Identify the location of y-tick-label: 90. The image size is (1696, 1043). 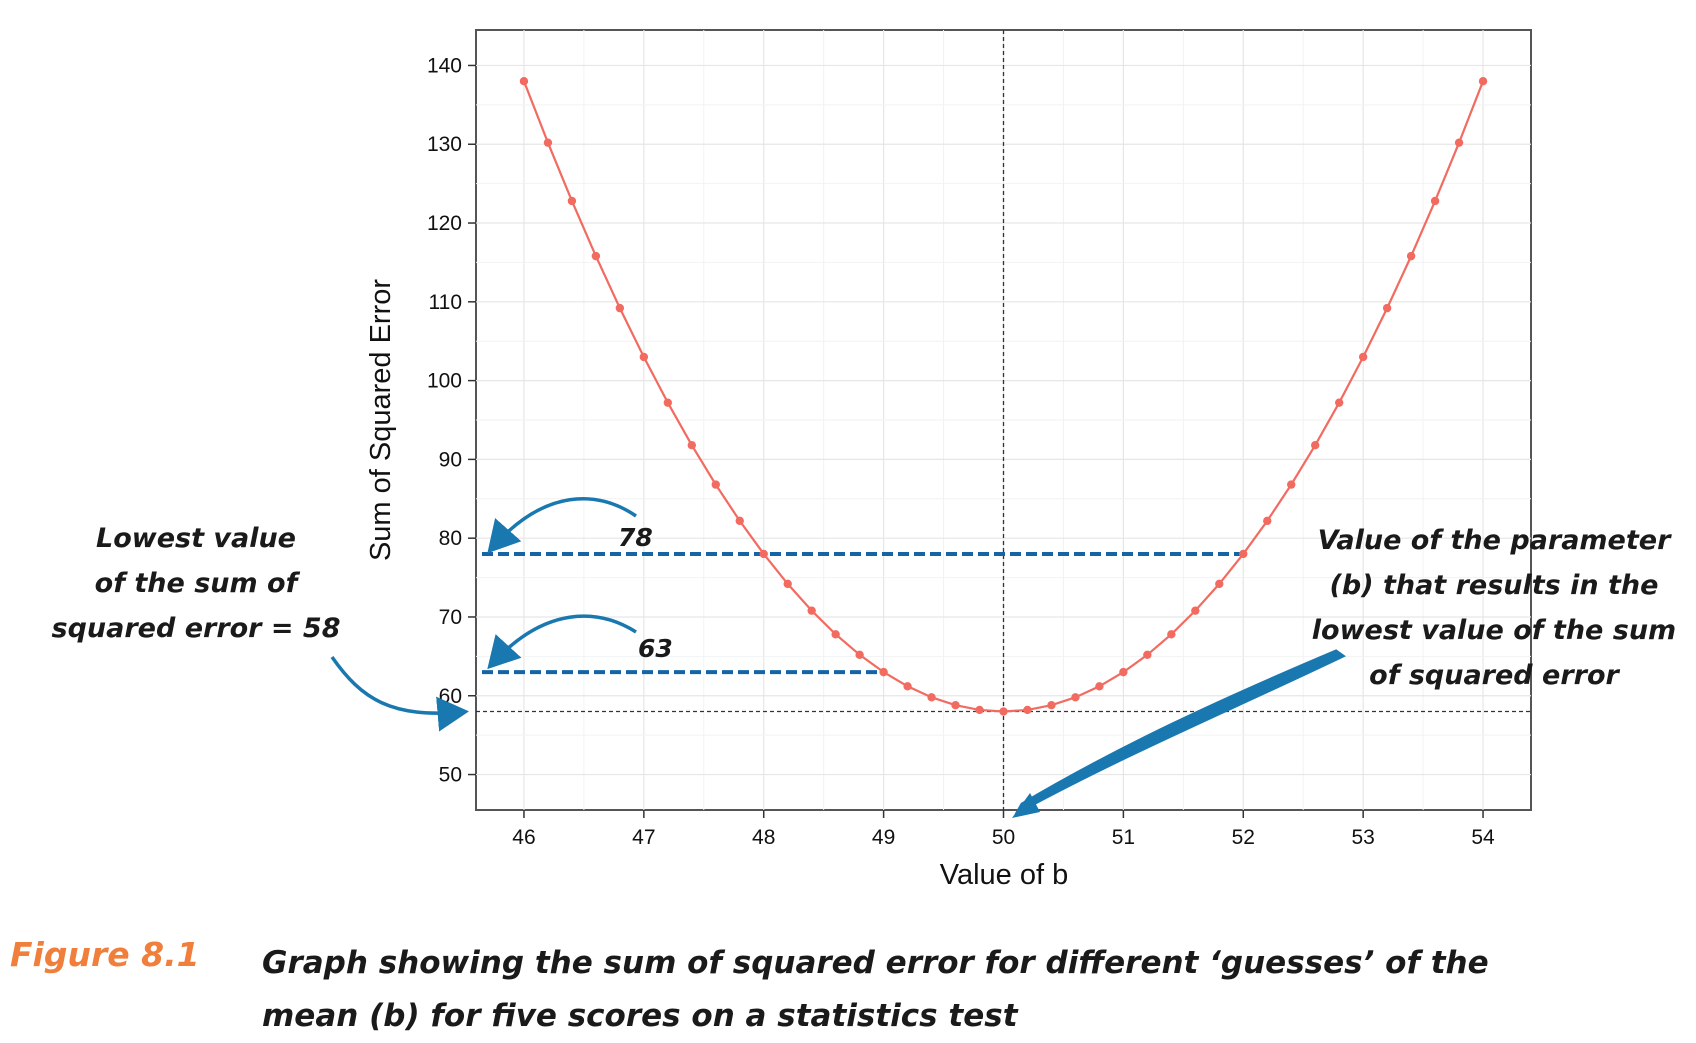
(450, 459).